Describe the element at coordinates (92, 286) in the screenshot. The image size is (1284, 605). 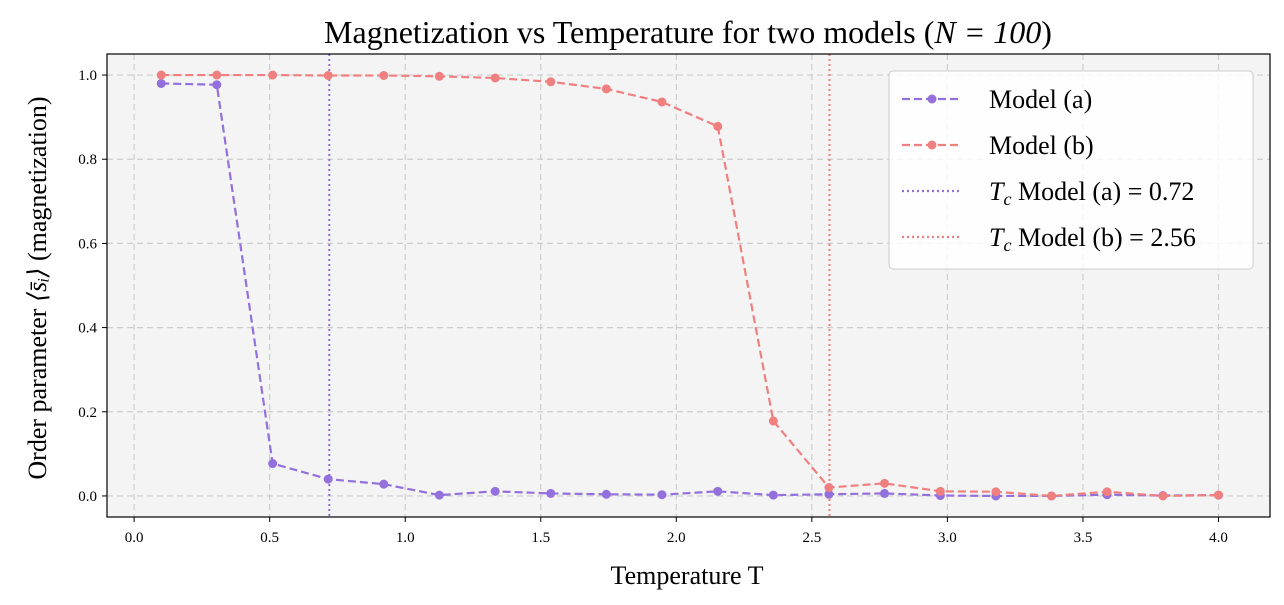
I see `y-axis-ticks: 0.0 0.2 0.4 0.6 0.8 1.0` at that location.